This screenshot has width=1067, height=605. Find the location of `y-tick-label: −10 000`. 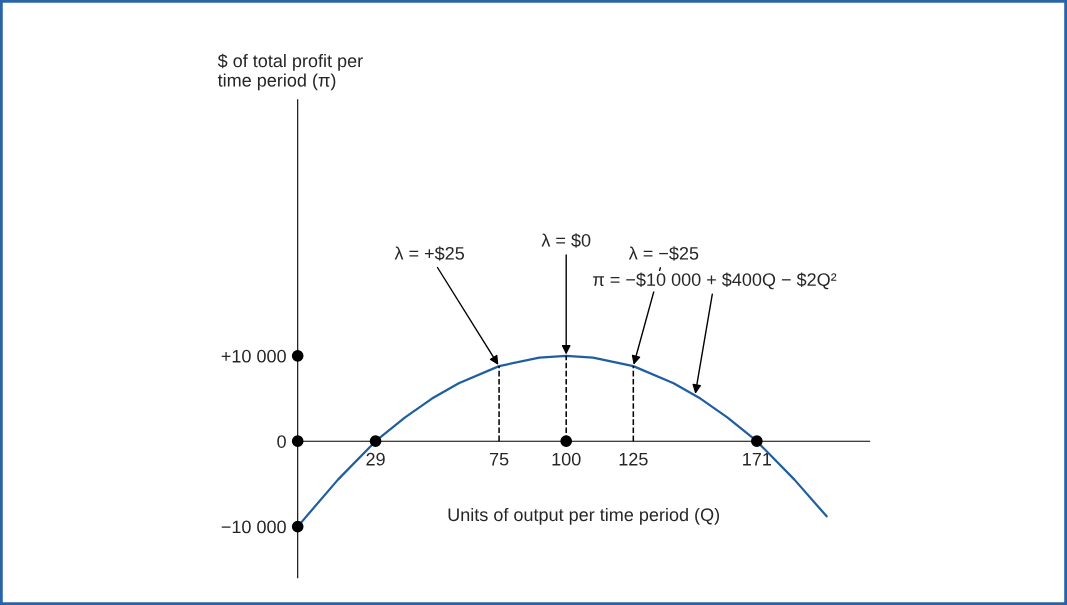

y-tick-label: −10 000 is located at coordinates (253, 527).